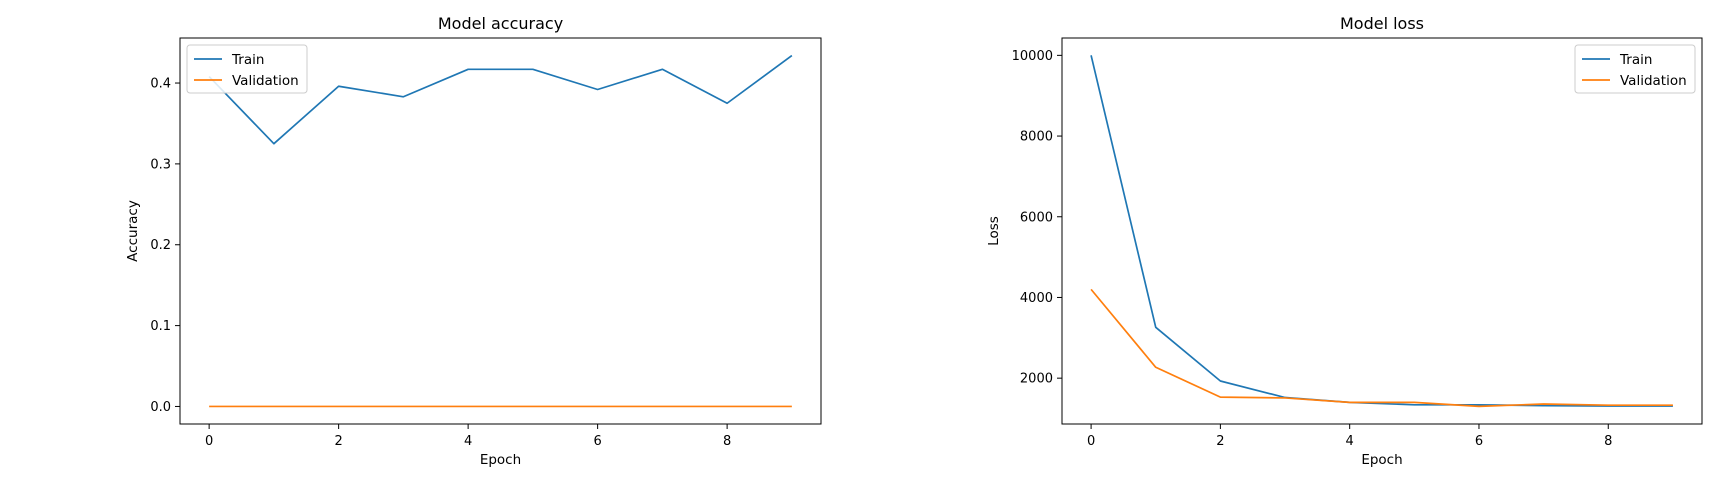 The width and height of the screenshot is (1730, 480). I want to click on accuracy-y-tick-label: 0.1, so click(160, 326).